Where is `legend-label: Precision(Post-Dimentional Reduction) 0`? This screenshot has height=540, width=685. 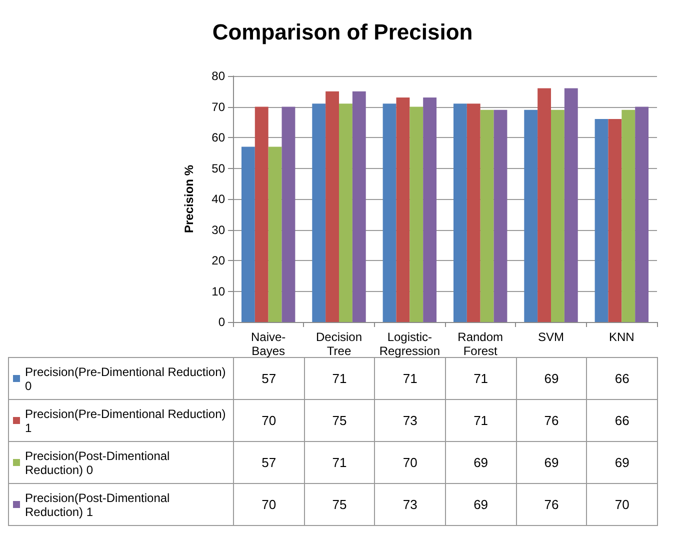 legend-label: Precision(Post-Dimentional Reduction) 0 is located at coordinates (98, 462).